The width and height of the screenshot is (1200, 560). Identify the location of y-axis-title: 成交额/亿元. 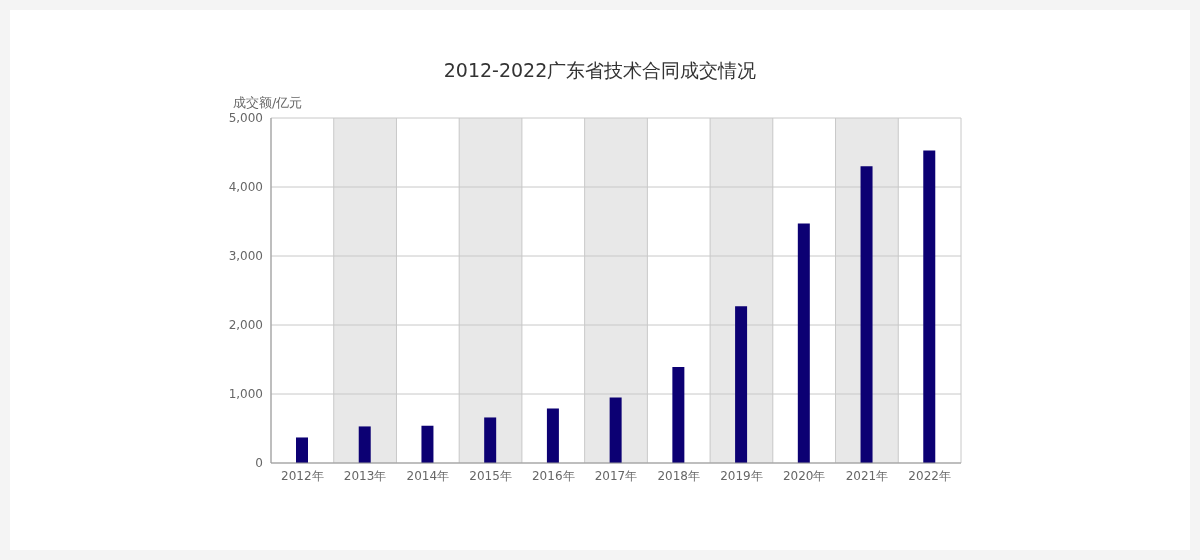
(268, 103).